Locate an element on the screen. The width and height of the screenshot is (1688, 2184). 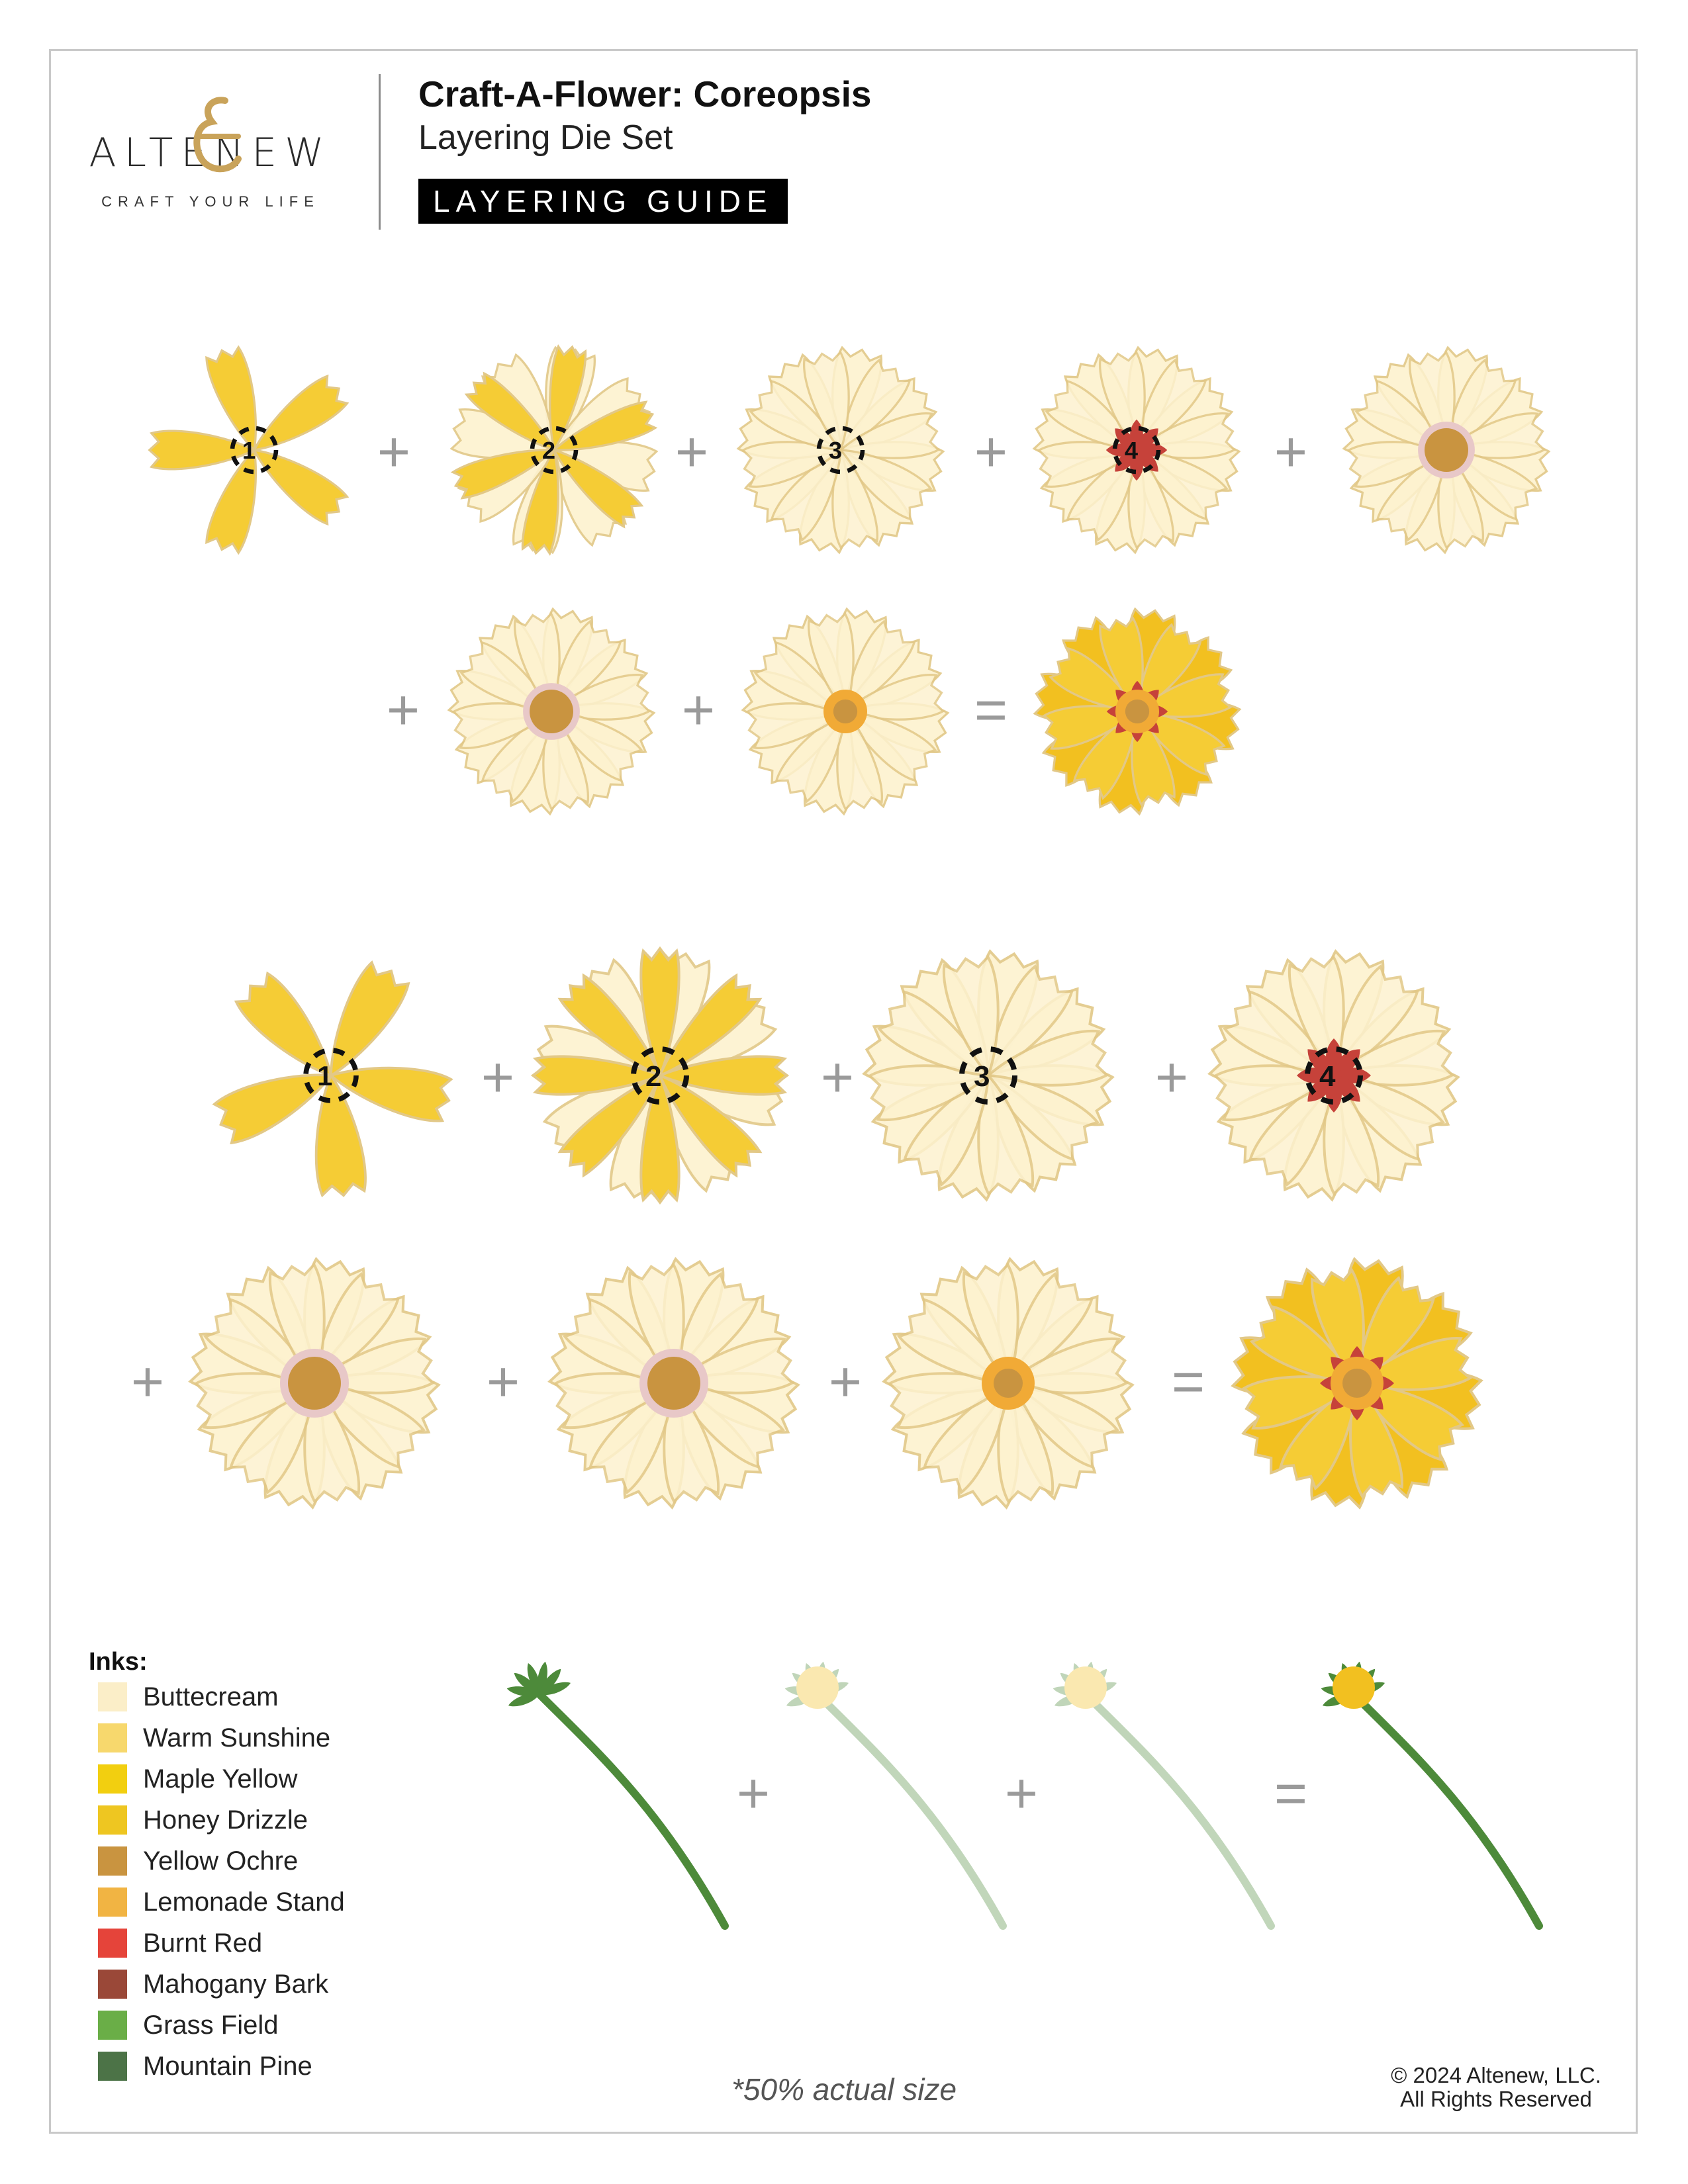
flower-layer-2: 2 is located at coordinates (554, 450).